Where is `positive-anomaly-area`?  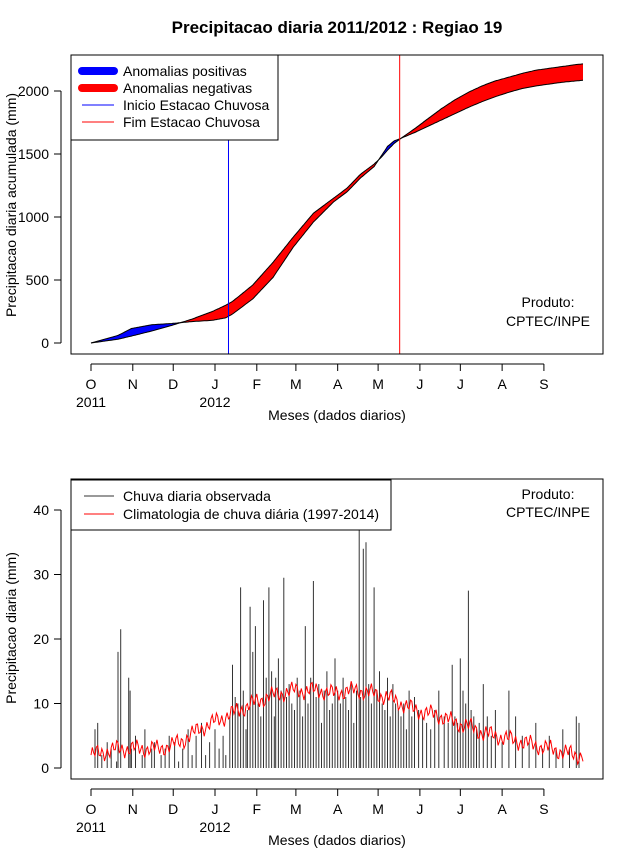
positive-anomaly-area is located at coordinates (136, 332).